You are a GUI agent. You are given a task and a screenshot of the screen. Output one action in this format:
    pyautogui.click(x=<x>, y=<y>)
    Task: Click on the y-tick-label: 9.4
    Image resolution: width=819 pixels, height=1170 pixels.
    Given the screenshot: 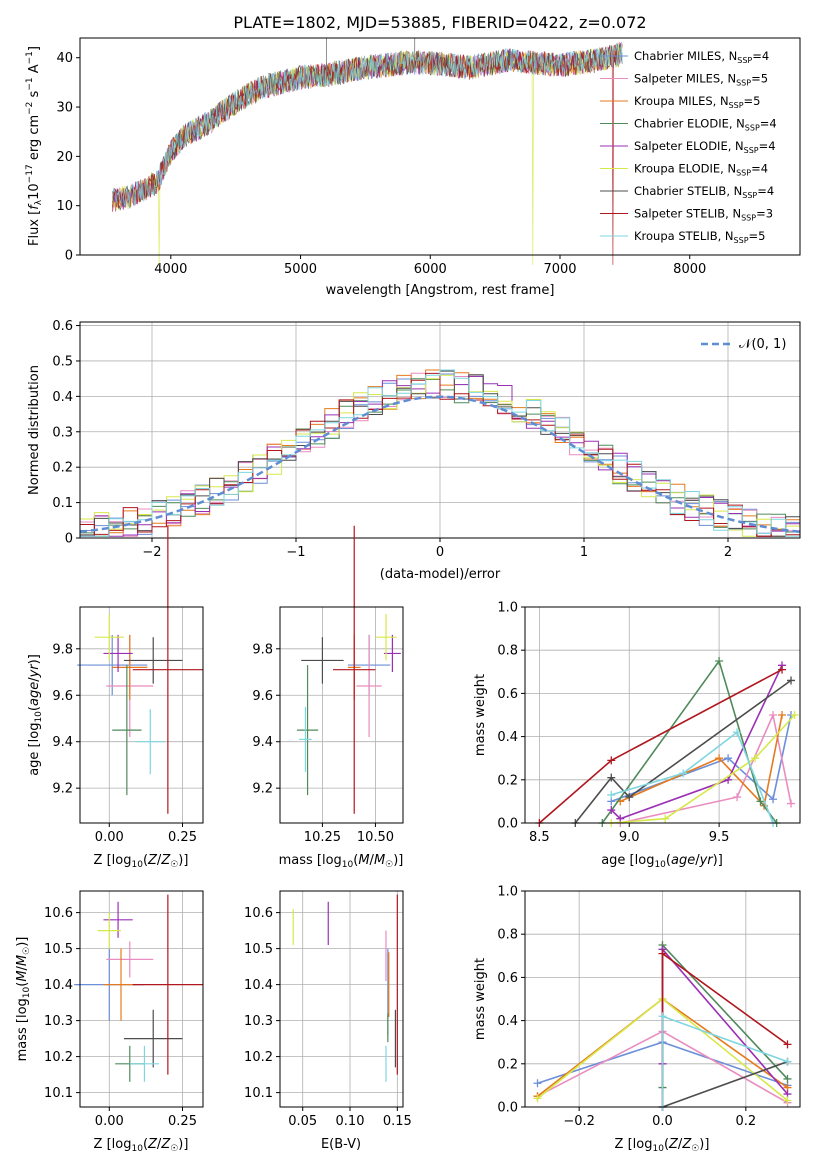 What is the action you would take?
    pyautogui.click(x=62, y=742)
    